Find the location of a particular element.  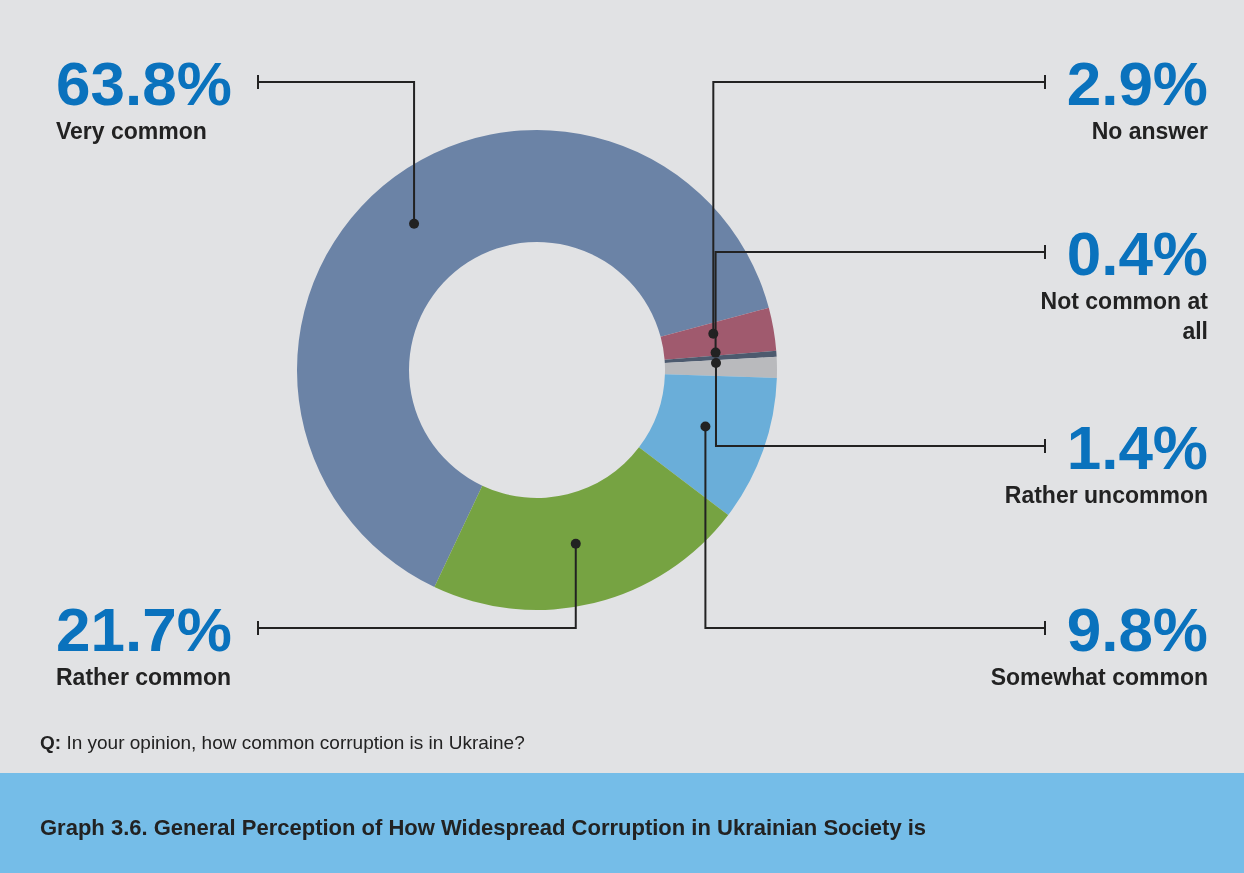

slice-label: Rather common is located at coordinates (144, 677).